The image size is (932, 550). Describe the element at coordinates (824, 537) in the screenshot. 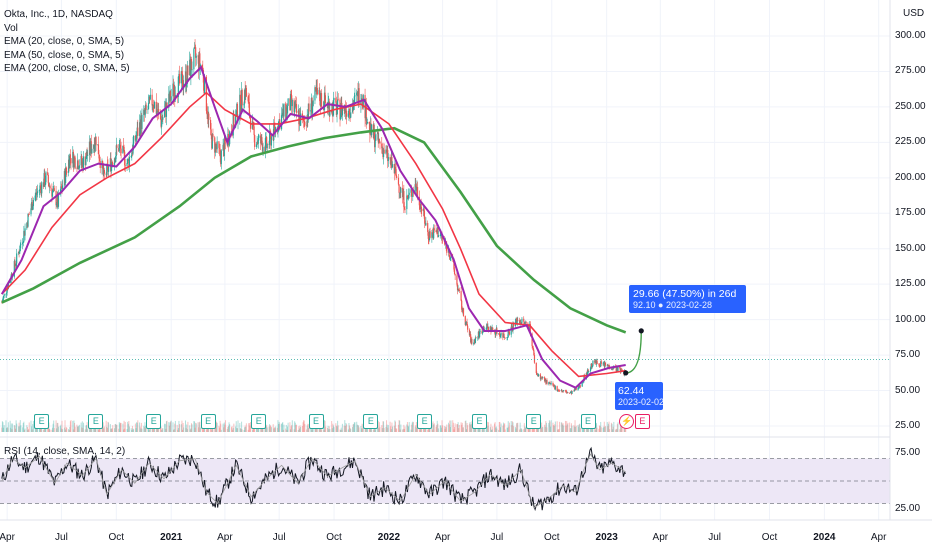

I see `time-tick-label: 2024` at that location.